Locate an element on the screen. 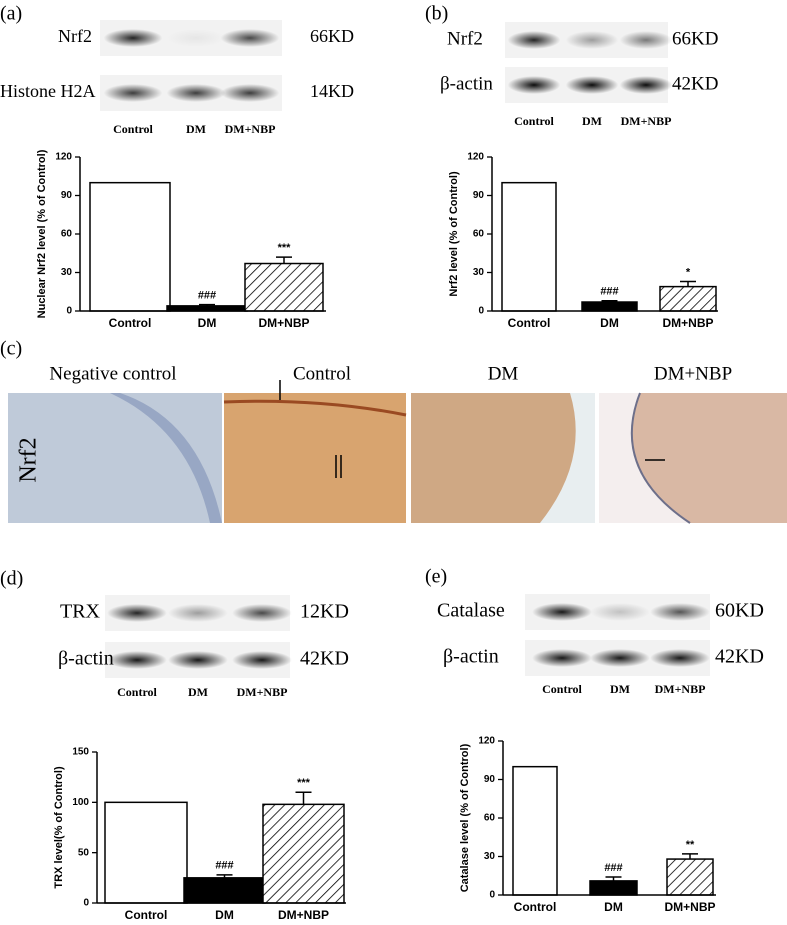 The height and width of the screenshot is (925, 787). column-label: DM is located at coordinates (503, 373).